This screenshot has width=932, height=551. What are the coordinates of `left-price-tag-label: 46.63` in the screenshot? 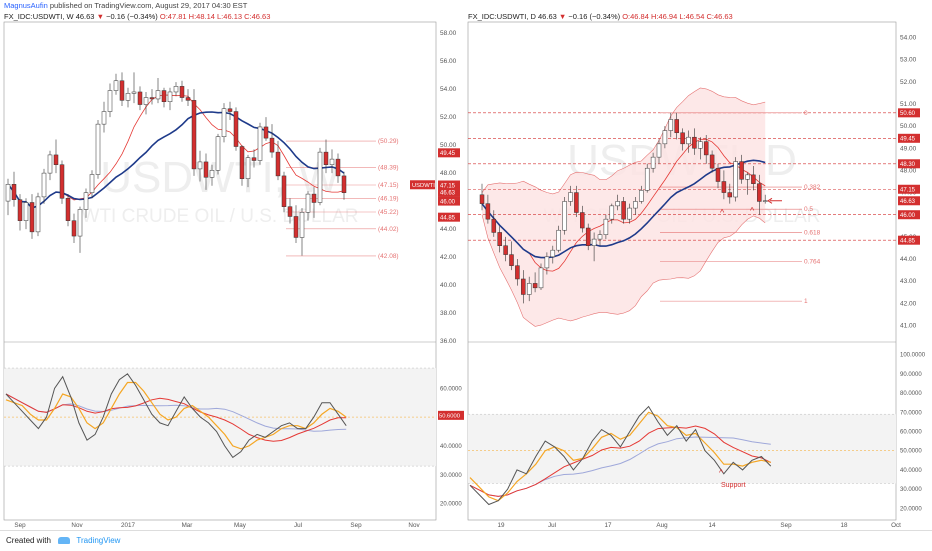 It's located at (448, 194).